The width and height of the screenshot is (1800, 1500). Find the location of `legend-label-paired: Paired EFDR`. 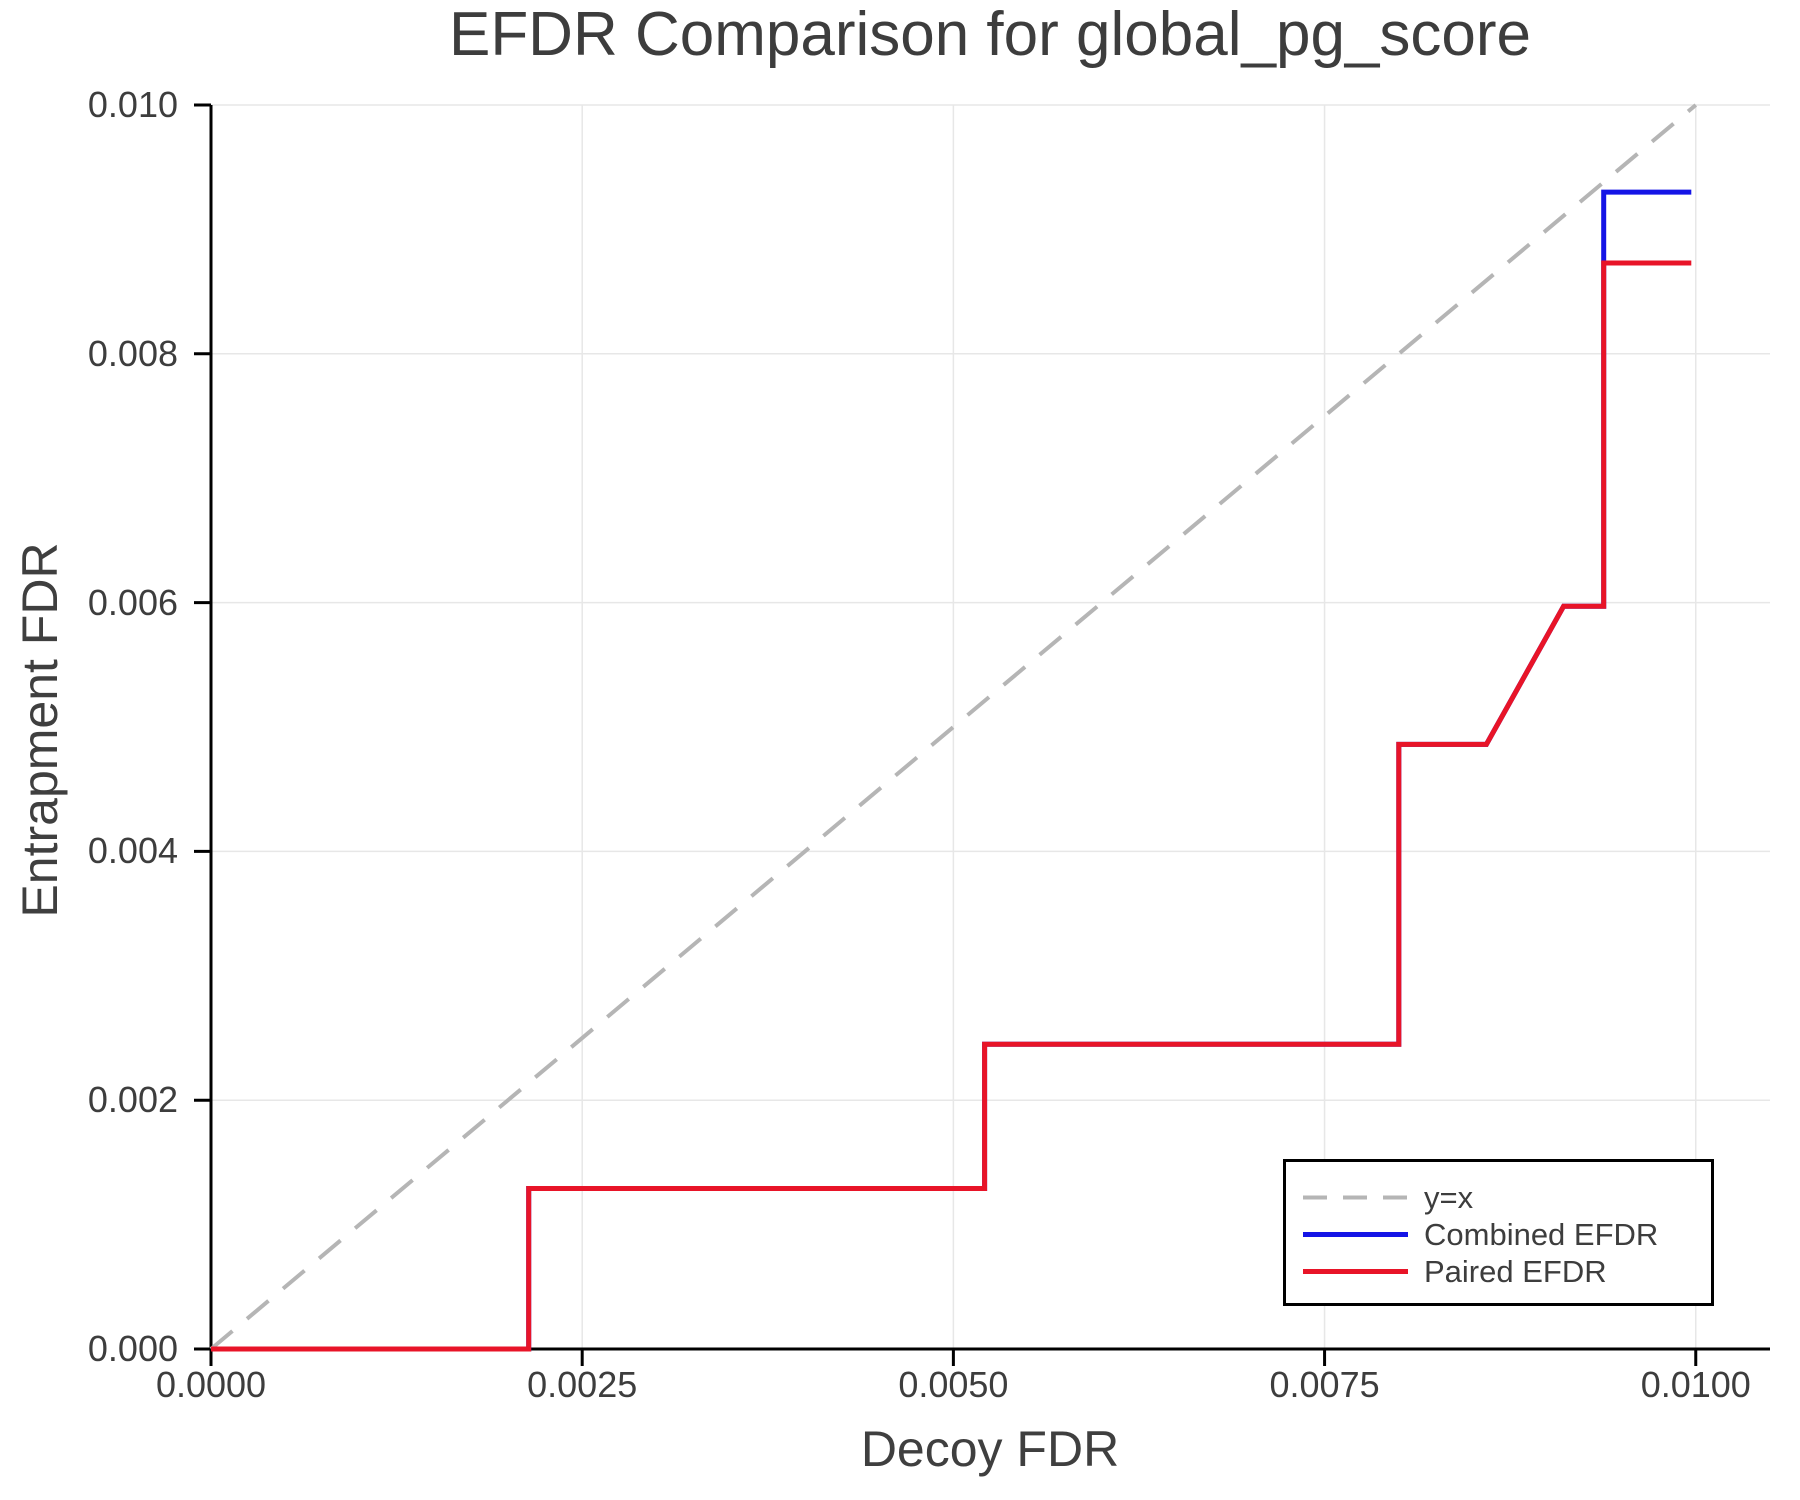

legend-label-paired: Paired EFDR is located at coordinates (1515, 1271).